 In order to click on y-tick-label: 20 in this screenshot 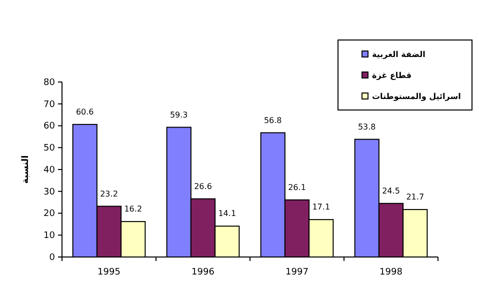, I will do `click(50, 214)`.